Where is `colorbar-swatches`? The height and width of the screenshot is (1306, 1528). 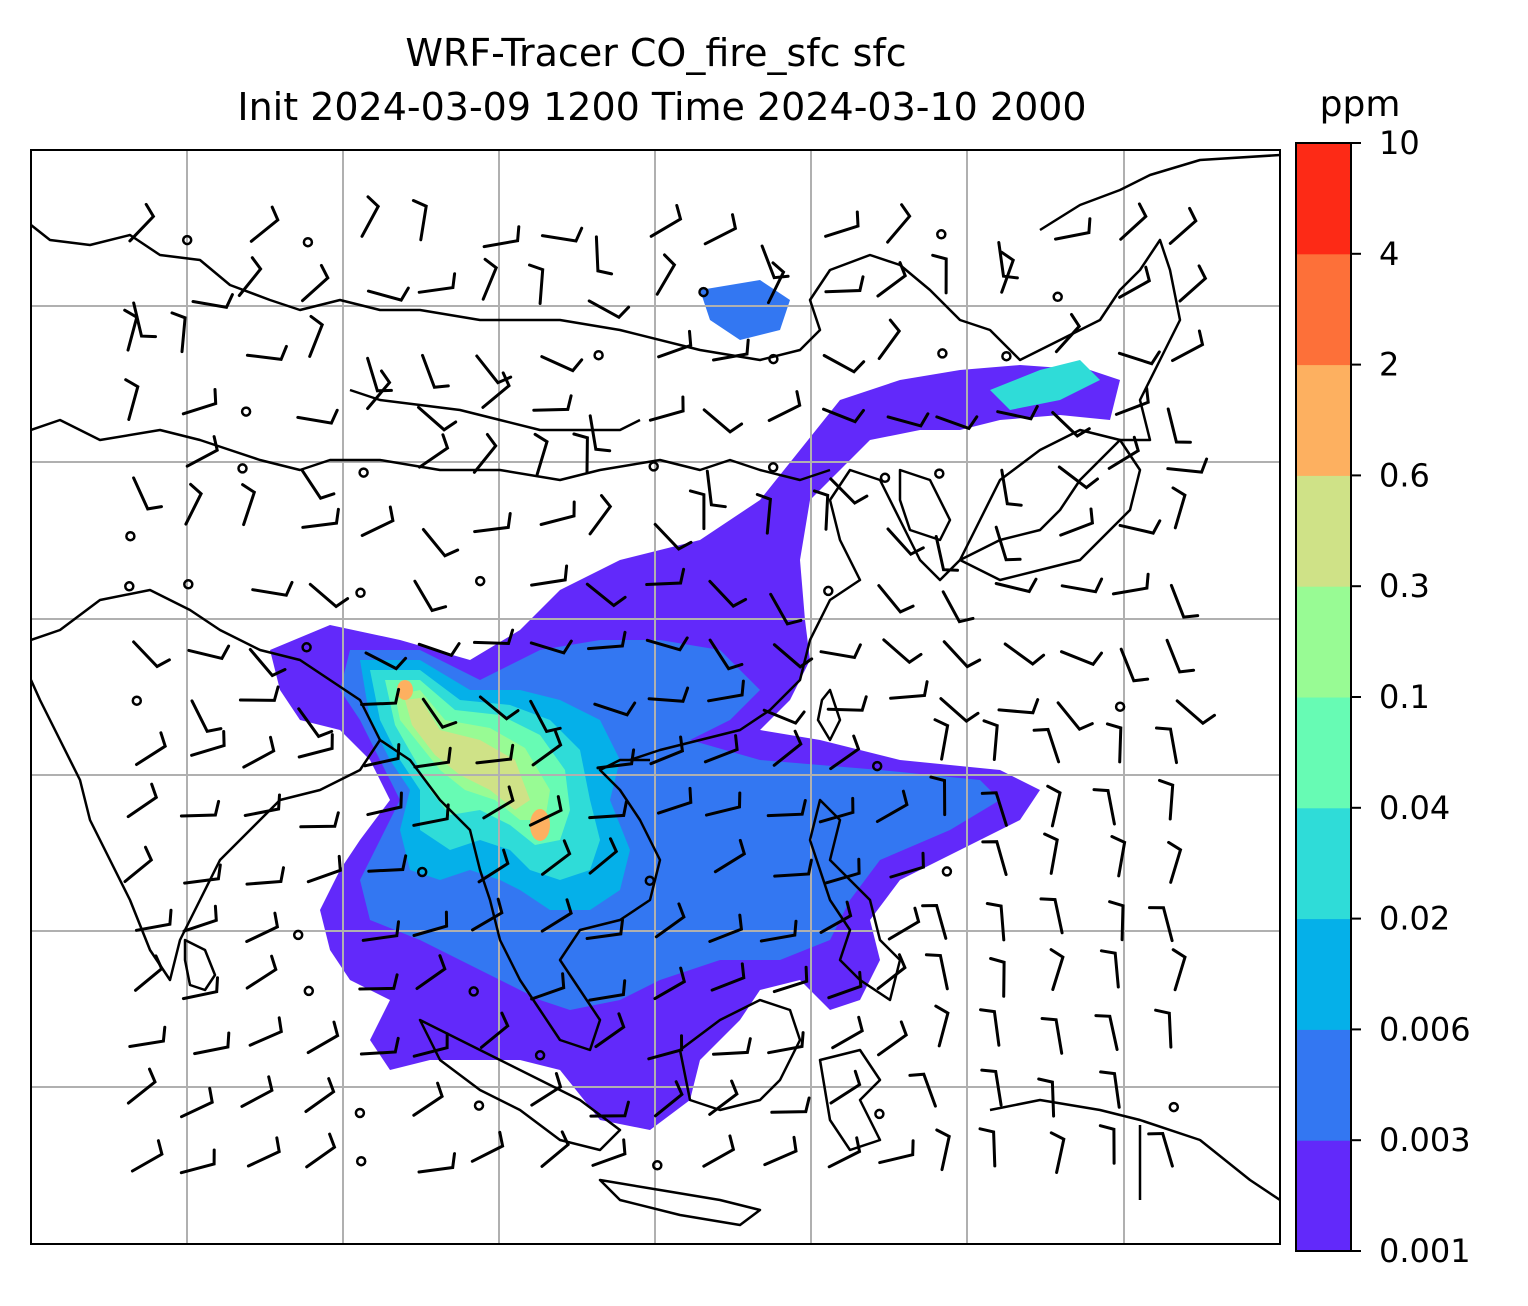 colorbar-swatches is located at coordinates (1323, 697).